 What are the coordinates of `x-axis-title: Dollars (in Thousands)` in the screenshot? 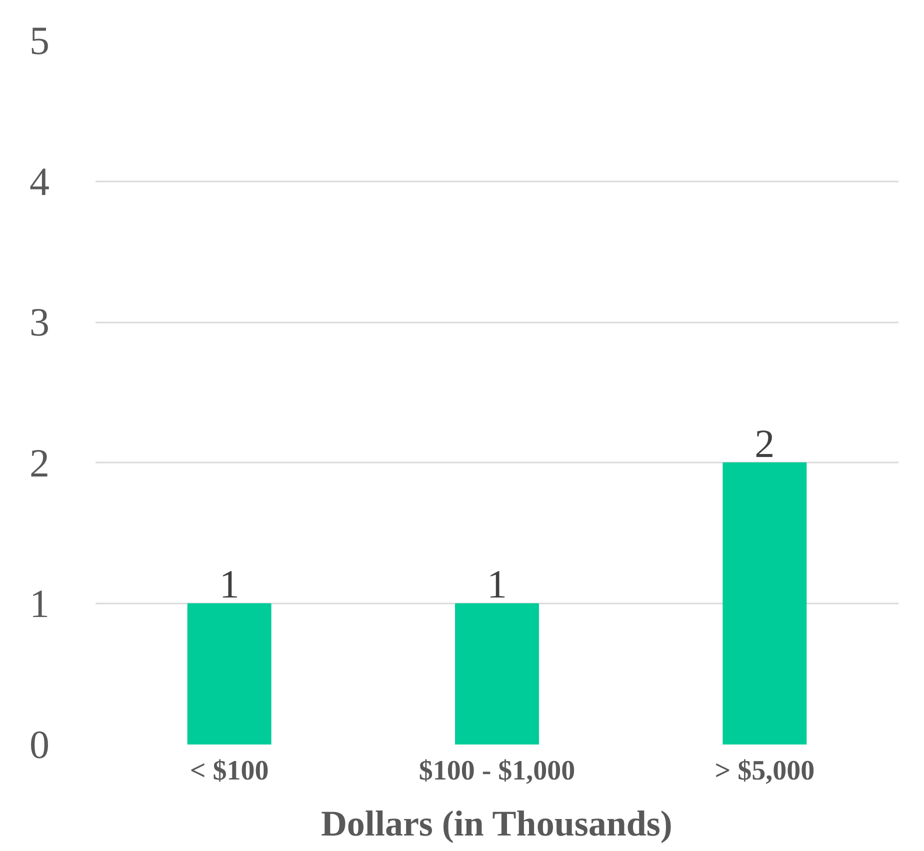 It's located at (496, 824).